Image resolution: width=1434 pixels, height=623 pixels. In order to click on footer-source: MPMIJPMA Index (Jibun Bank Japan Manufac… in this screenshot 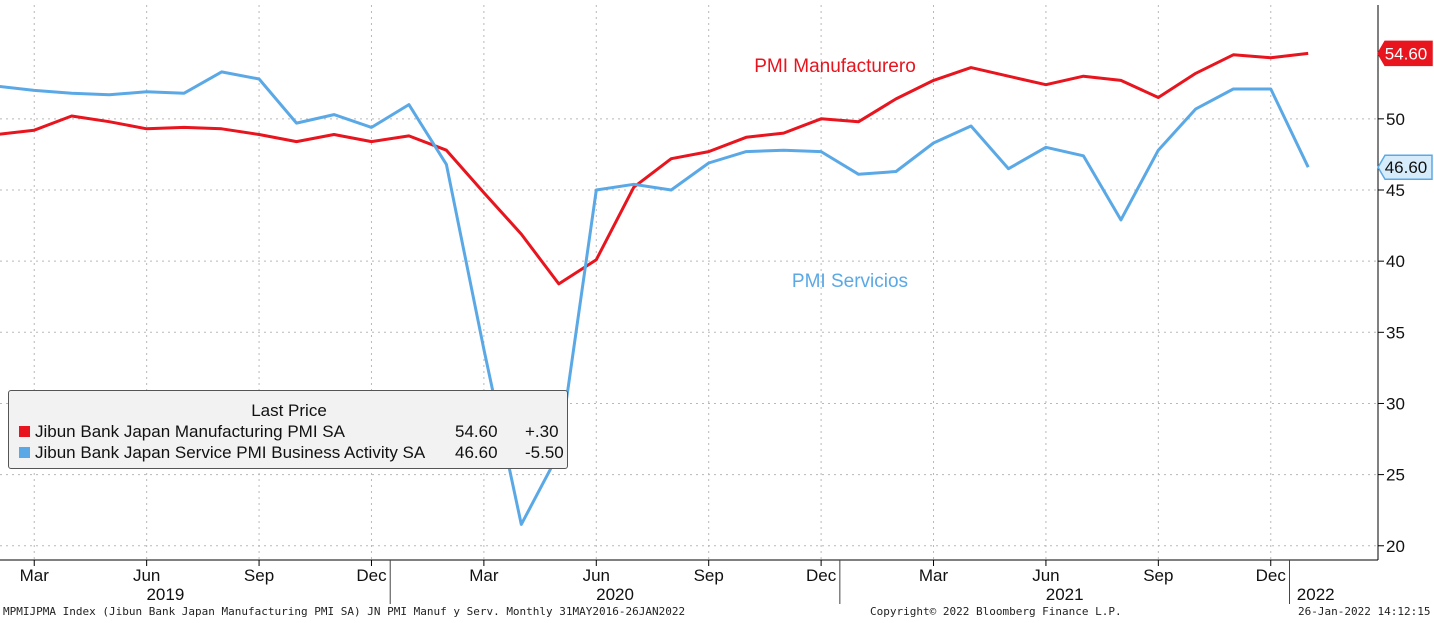, I will do `click(344, 611)`.